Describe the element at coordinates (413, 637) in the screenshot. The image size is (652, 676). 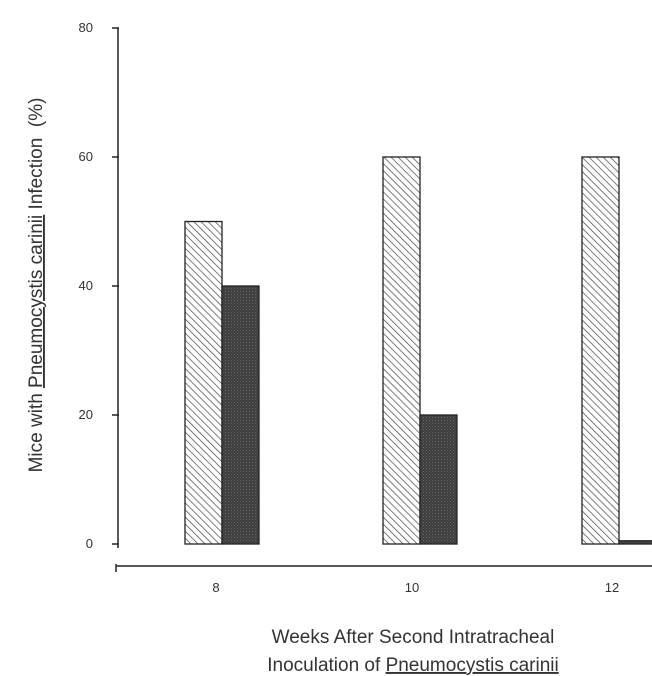
I see `x-axis-title-line1: Weeks After Second Intratracheal` at that location.